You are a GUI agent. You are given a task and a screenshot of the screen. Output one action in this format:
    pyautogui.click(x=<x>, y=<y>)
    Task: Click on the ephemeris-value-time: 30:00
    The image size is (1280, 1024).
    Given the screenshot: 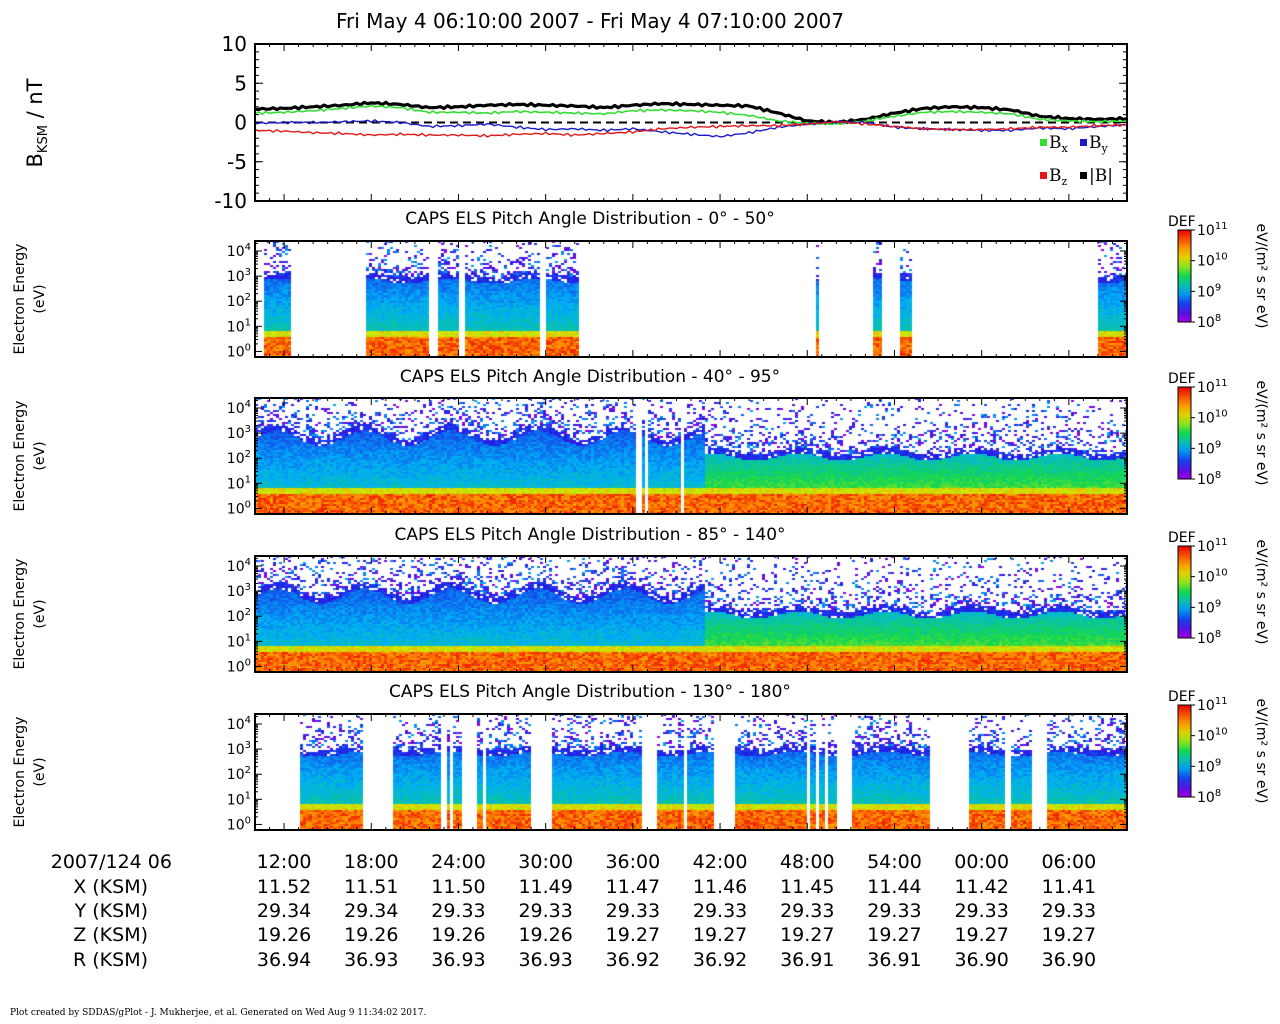 What is the action you would take?
    pyautogui.click(x=545, y=862)
    